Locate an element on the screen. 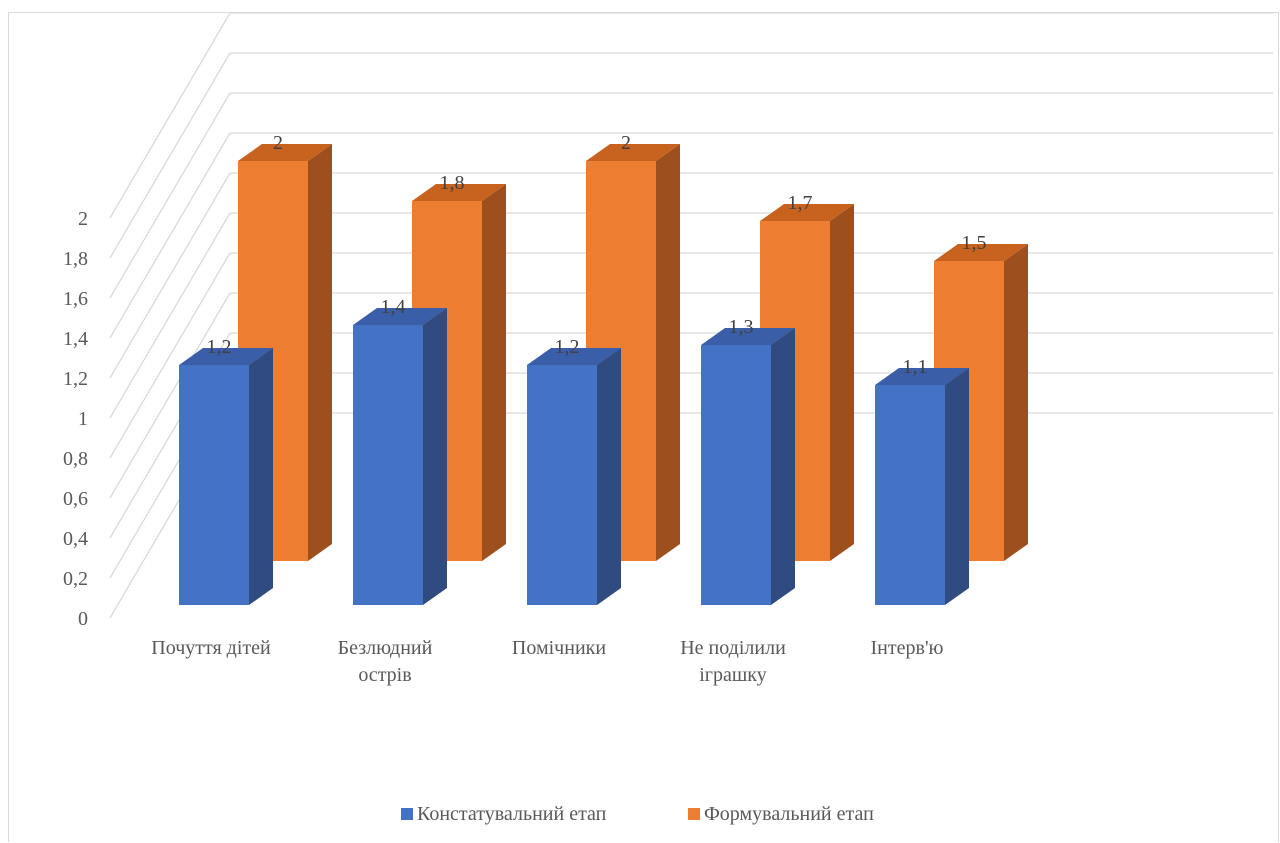 The width and height of the screenshot is (1280, 843). y-tick-label: 1,6 is located at coordinates (75, 299).